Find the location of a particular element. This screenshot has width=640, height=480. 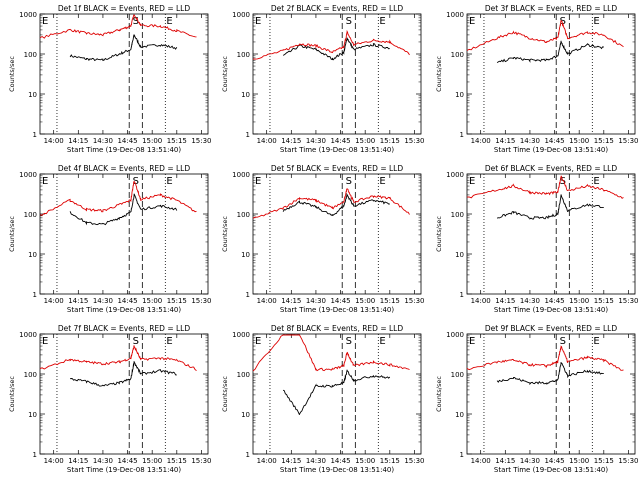

panel-title: Det 7f BLACK = Events, RED = LLD is located at coordinates (124, 328).